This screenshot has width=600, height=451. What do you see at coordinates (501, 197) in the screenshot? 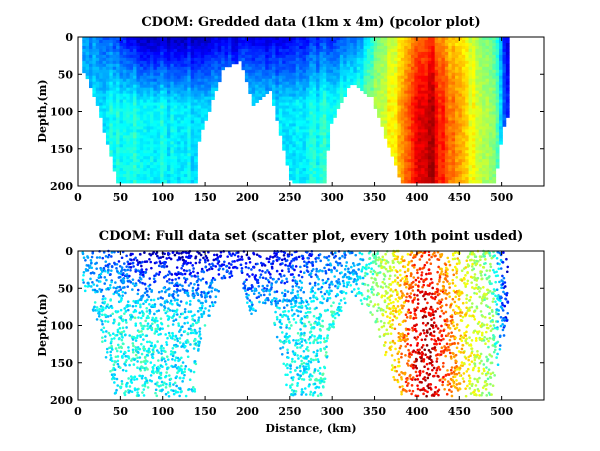
I see `x-tick-label: 500` at bounding box center [501, 197].